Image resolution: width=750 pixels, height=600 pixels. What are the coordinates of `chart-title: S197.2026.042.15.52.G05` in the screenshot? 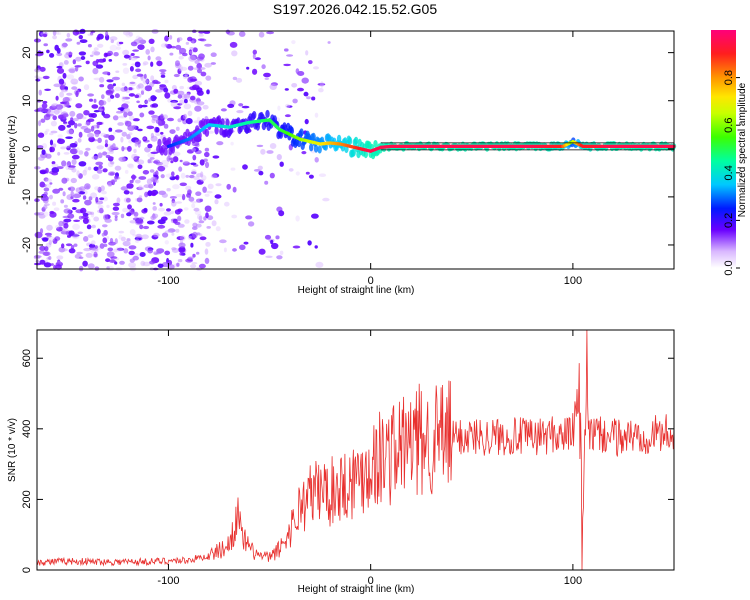 It's located at (355, 9).